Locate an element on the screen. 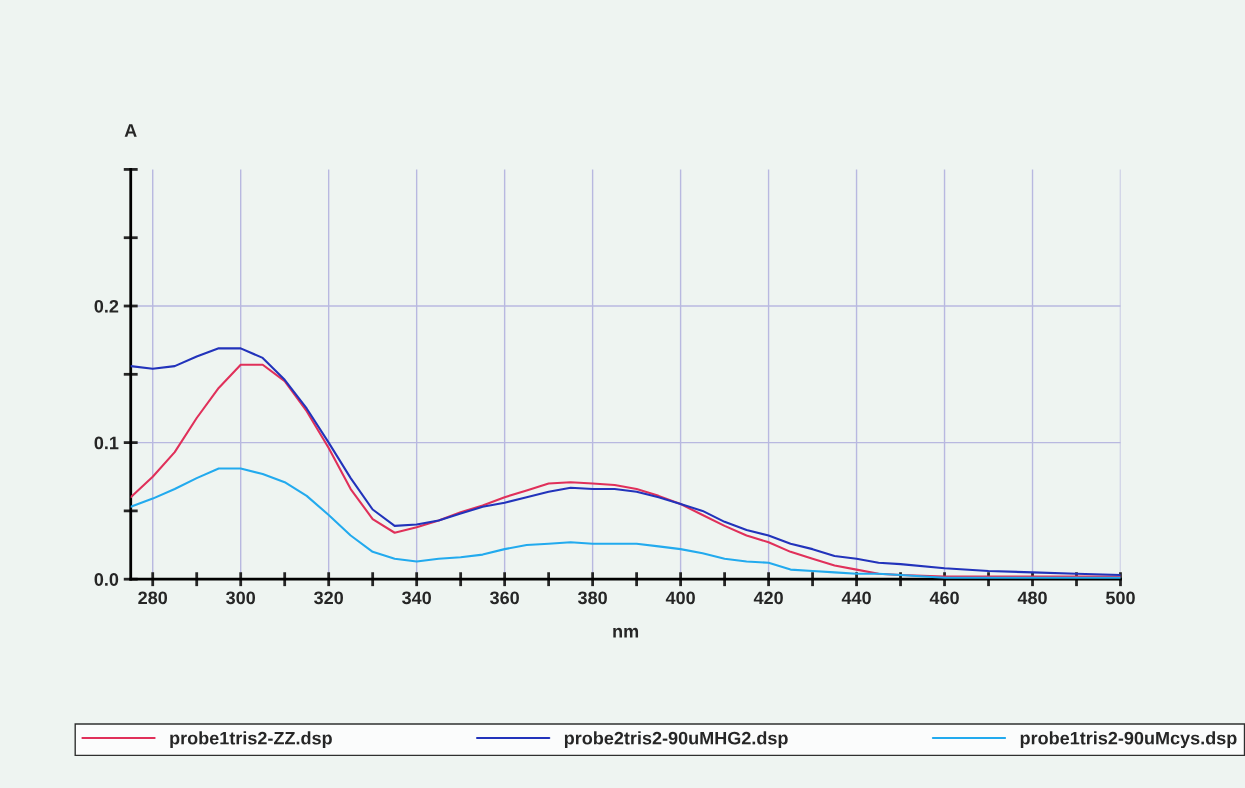 The height and width of the screenshot is (788, 1245). y-tick-label: 0.0 is located at coordinates (106, 579).